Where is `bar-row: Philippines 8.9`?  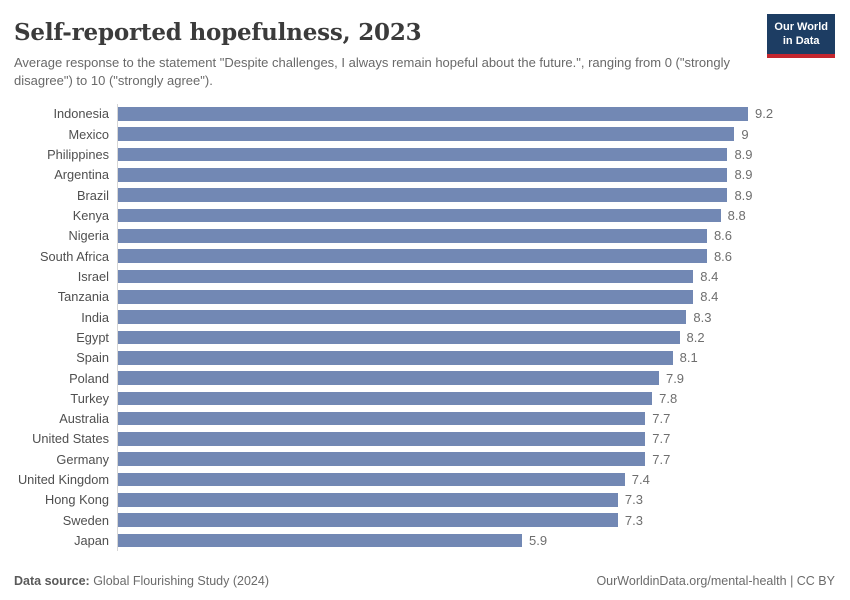
bar-row: Philippines 8.9 is located at coordinates (424, 154).